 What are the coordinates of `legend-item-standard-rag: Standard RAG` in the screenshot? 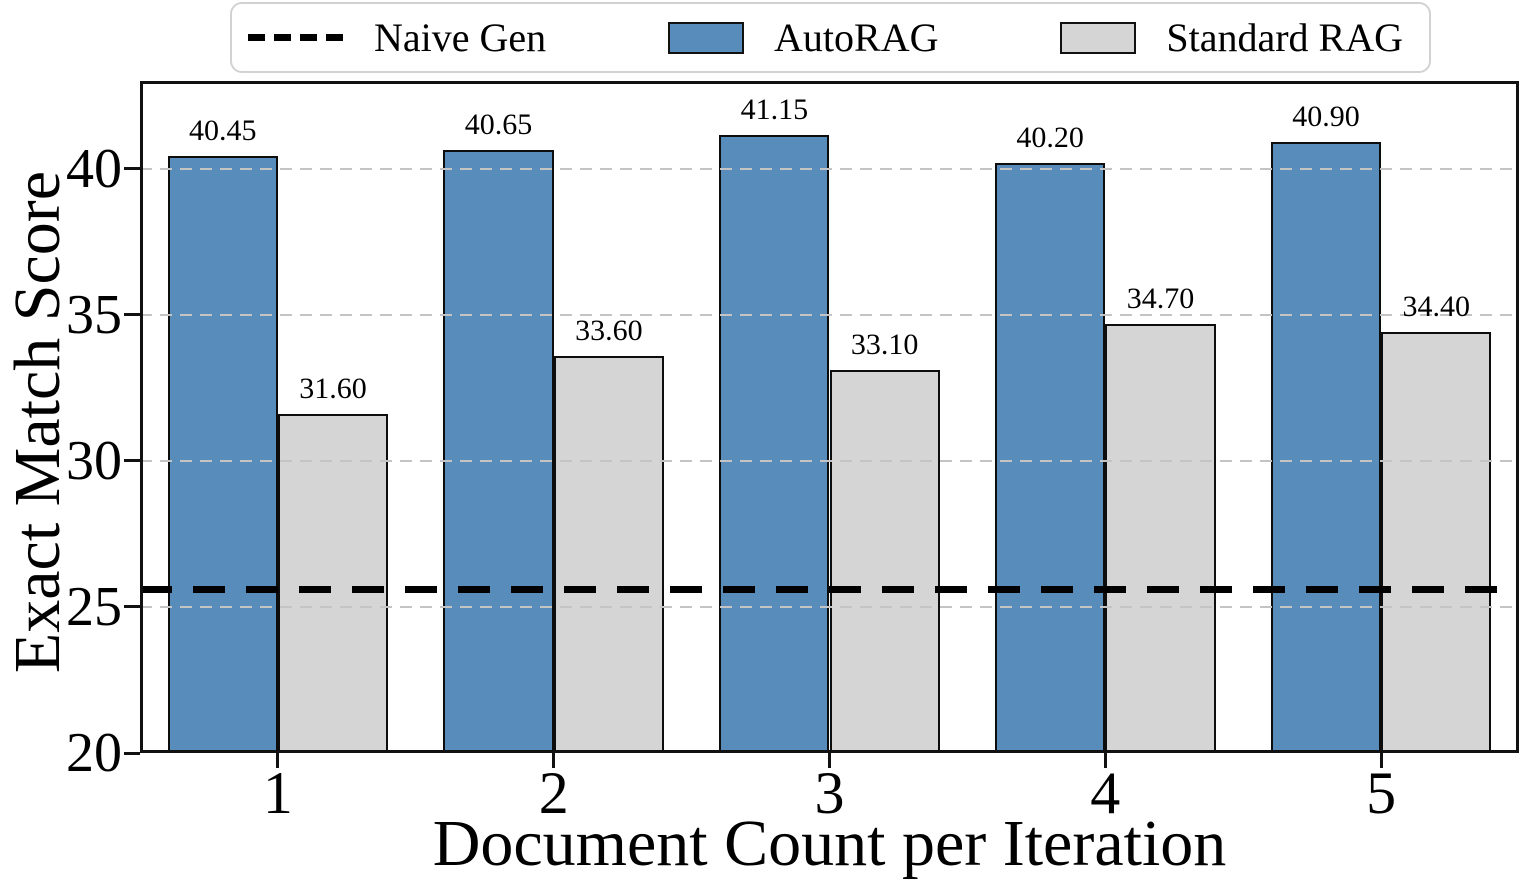 It's located at (1231, 37).